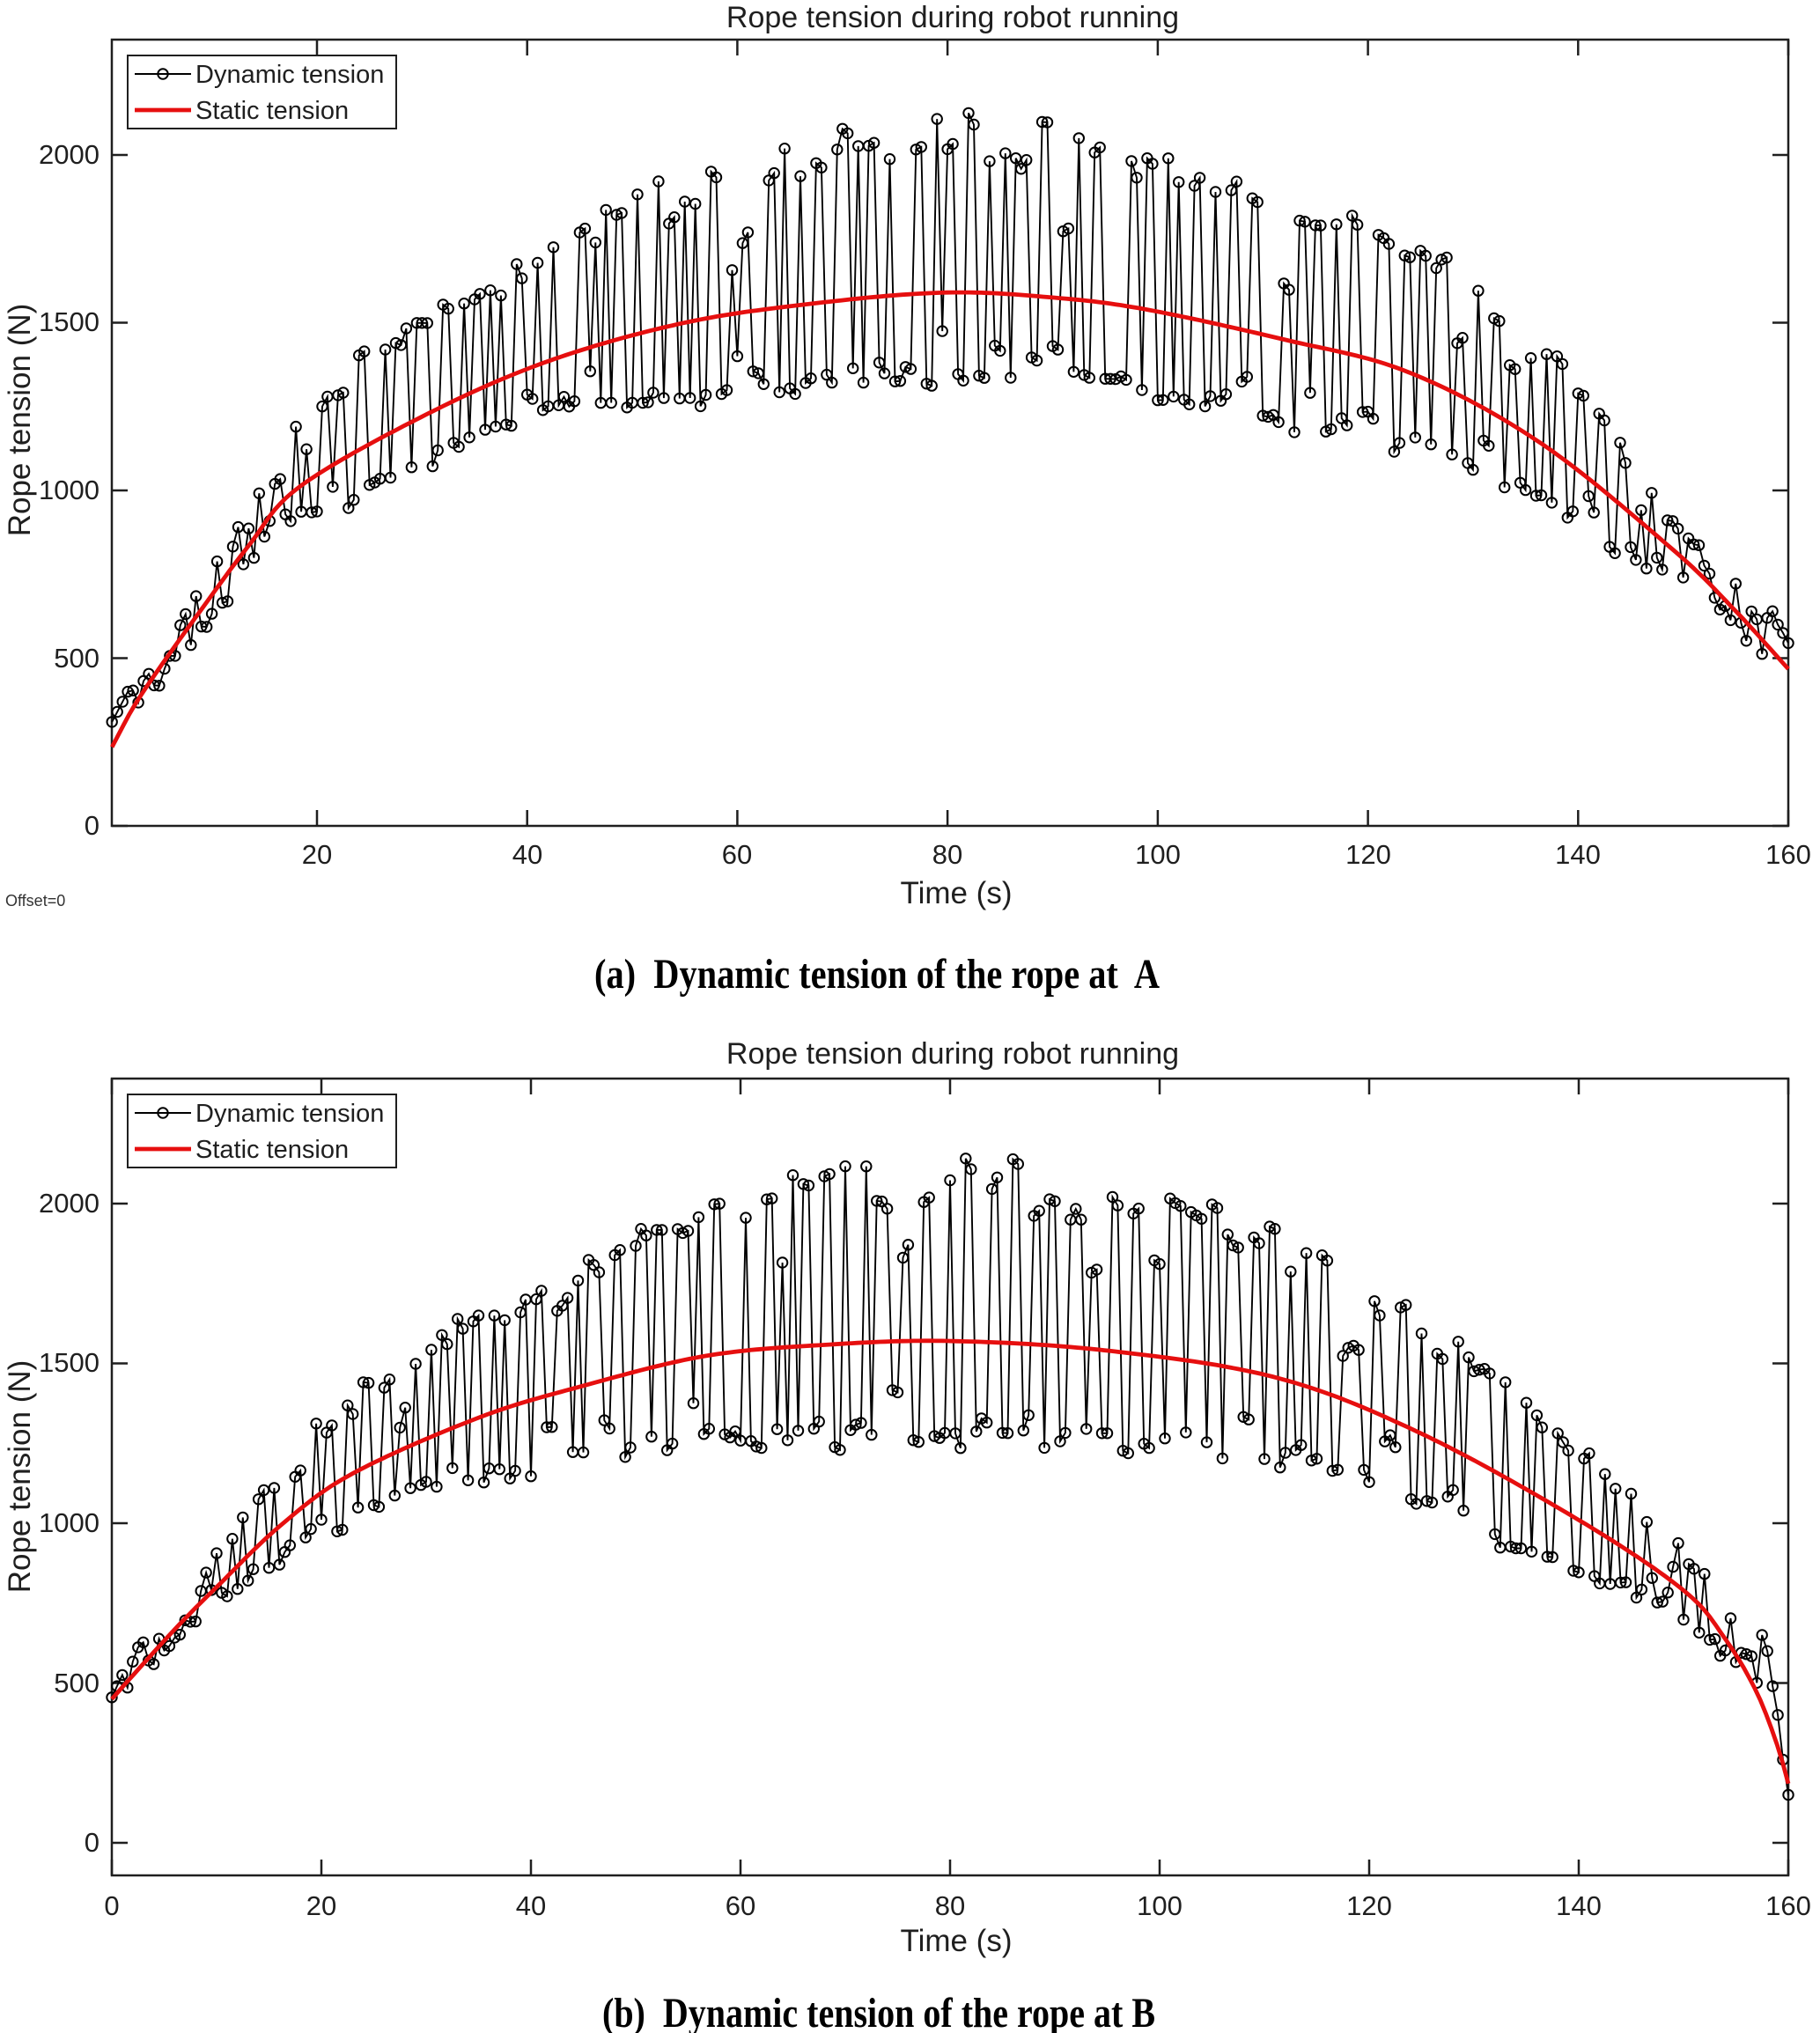 Image resolution: width=1820 pixels, height=2033 pixels. What do you see at coordinates (877, 974) in the screenshot?
I see `svg-text:(a) Dynamic tension of the ro: (a) Dynamic tension of the rope at A` at bounding box center [877, 974].